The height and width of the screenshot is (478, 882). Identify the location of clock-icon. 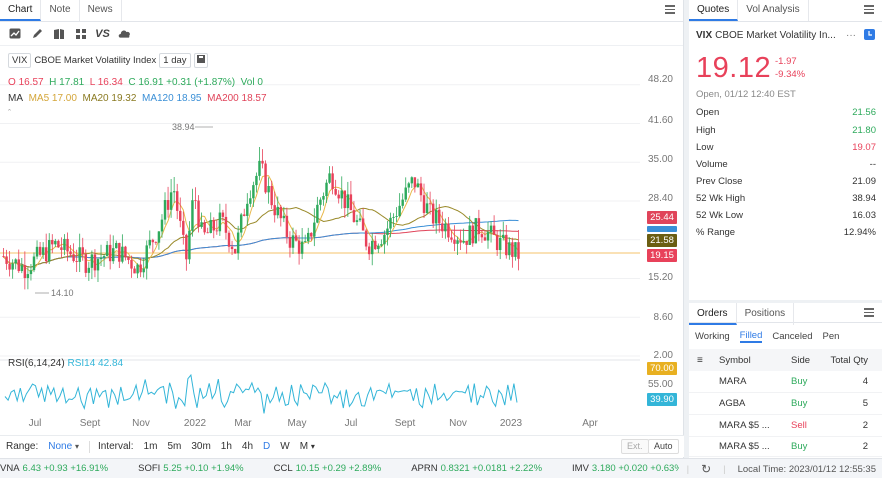
(869, 34).